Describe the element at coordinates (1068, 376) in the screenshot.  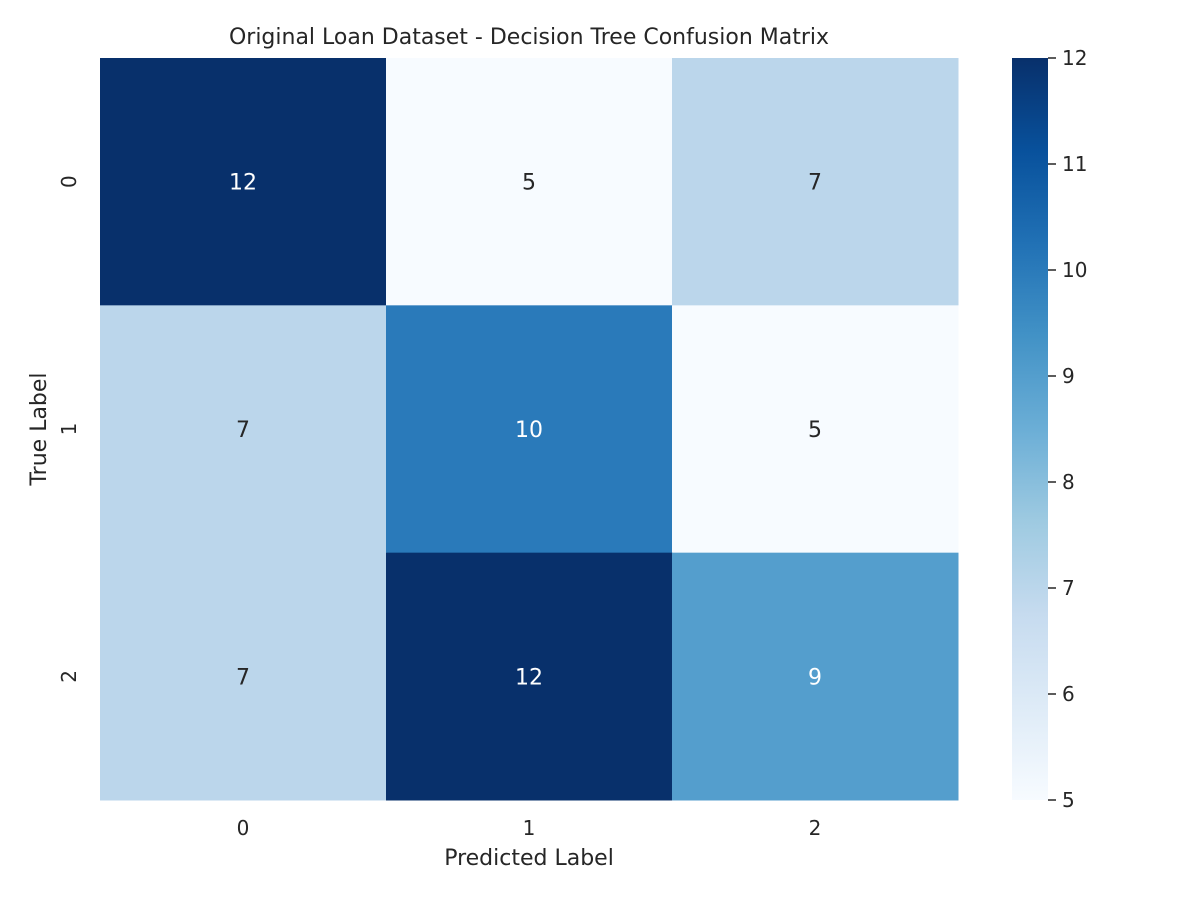
I see `colorbar-tick-label-9: 9` at that location.